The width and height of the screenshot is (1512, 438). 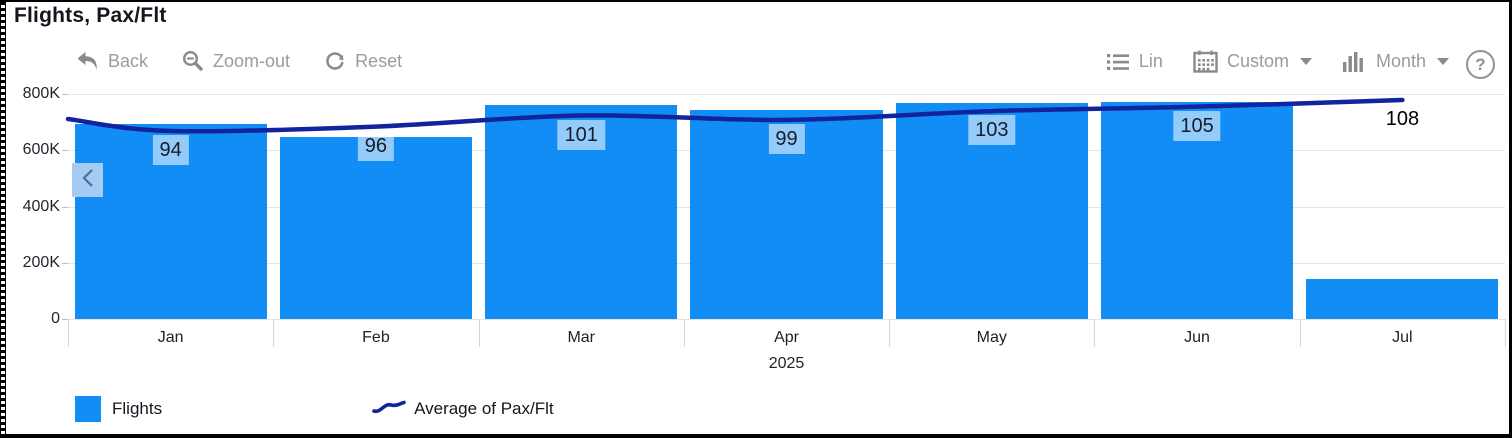 What do you see at coordinates (786, 363) in the screenshot?
I see `x-axis-year-label: 2025` at bounding box center [786, 363].